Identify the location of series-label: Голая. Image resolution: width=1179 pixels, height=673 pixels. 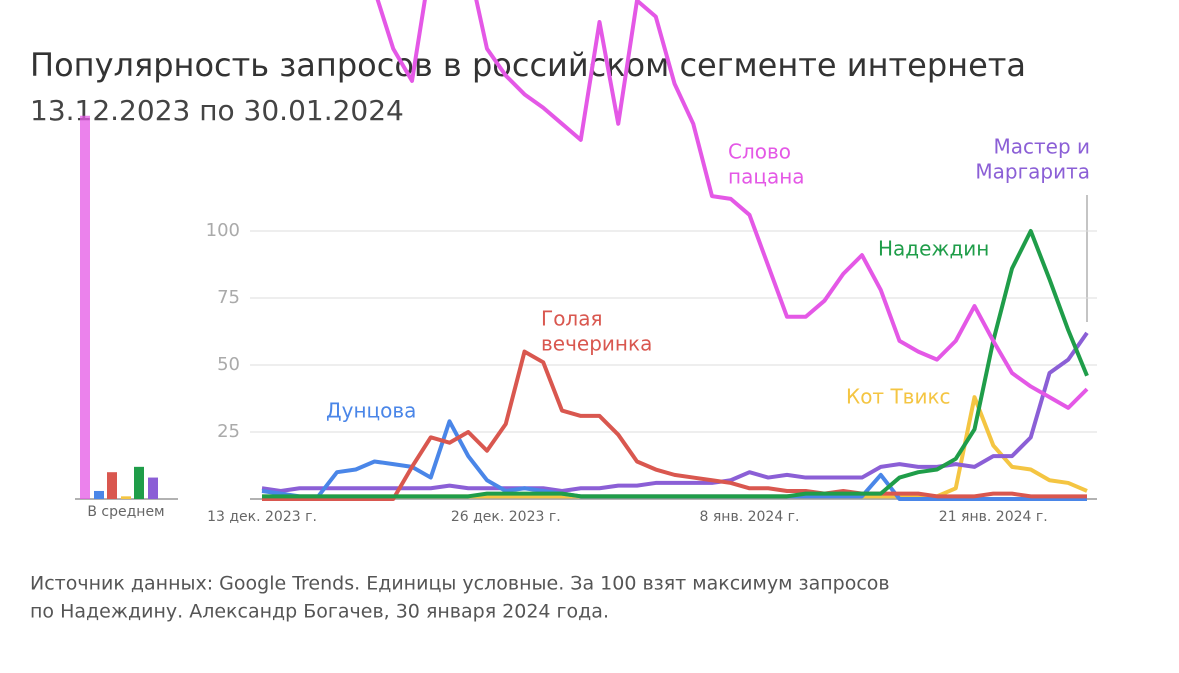
(572, 319).